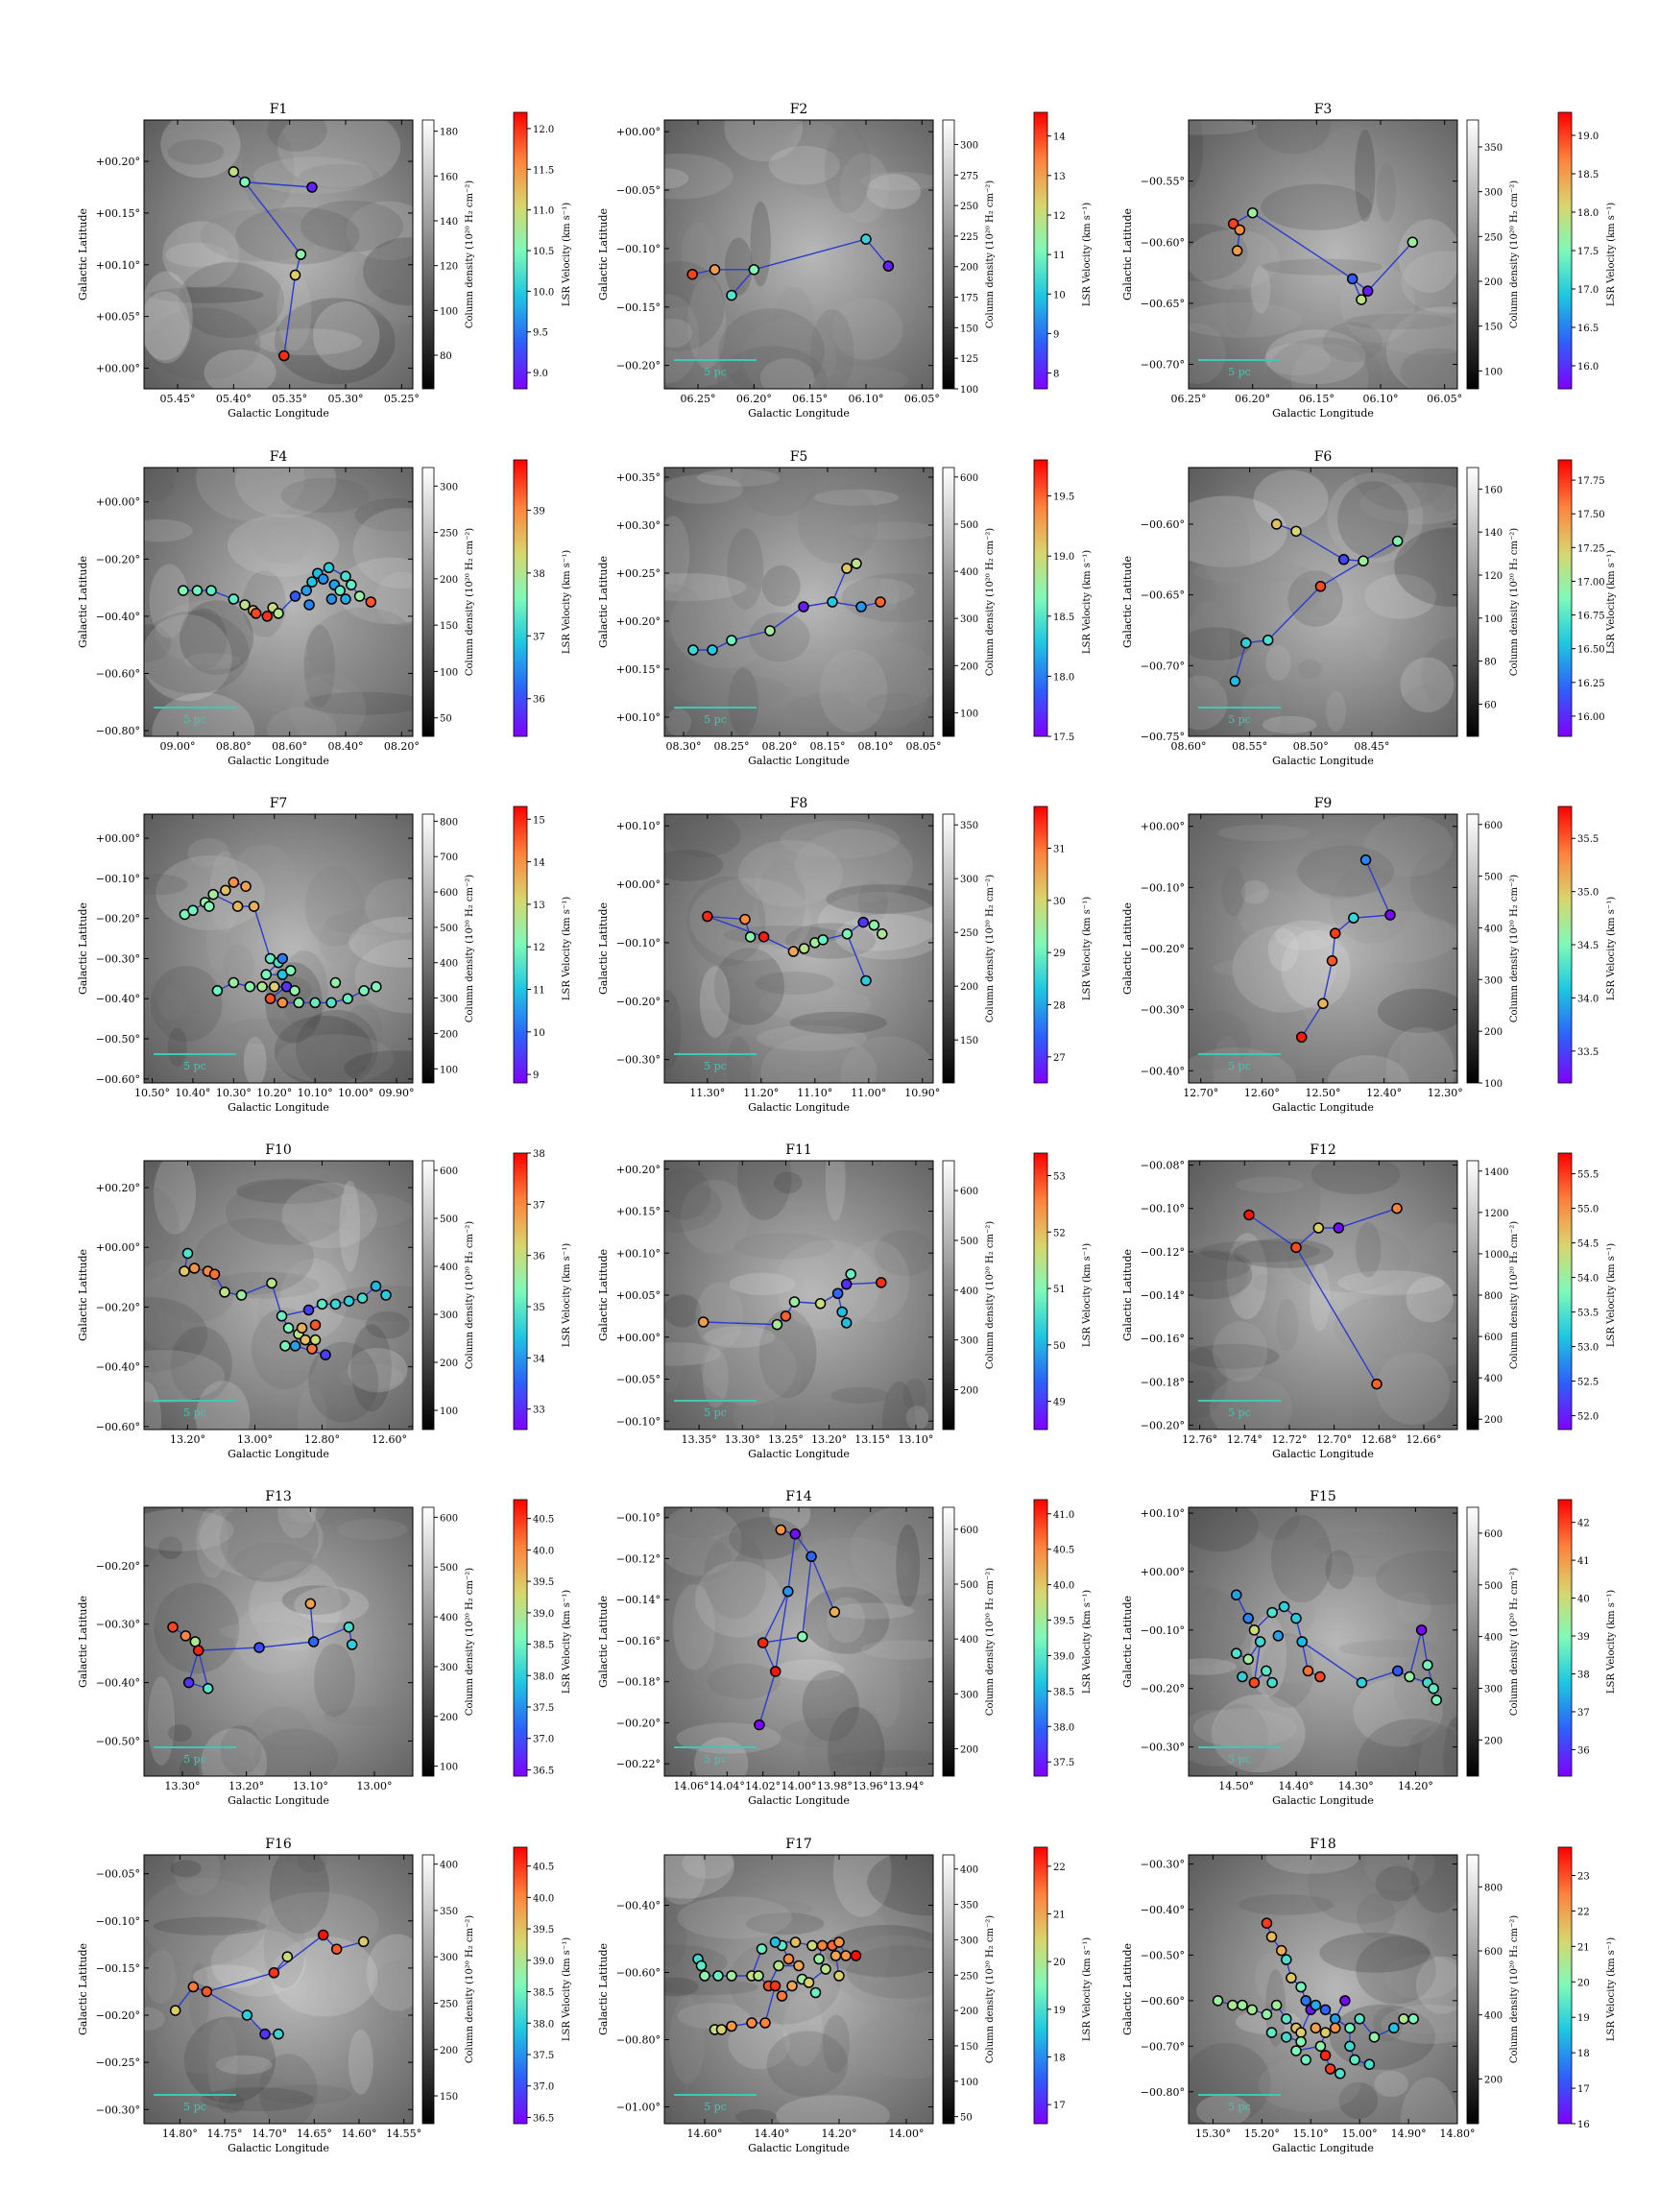  What do you see at coordinates (638, 477) in the screenshot?
I see `y-tick-label: +00.35°` at bounding box center [638, 477].